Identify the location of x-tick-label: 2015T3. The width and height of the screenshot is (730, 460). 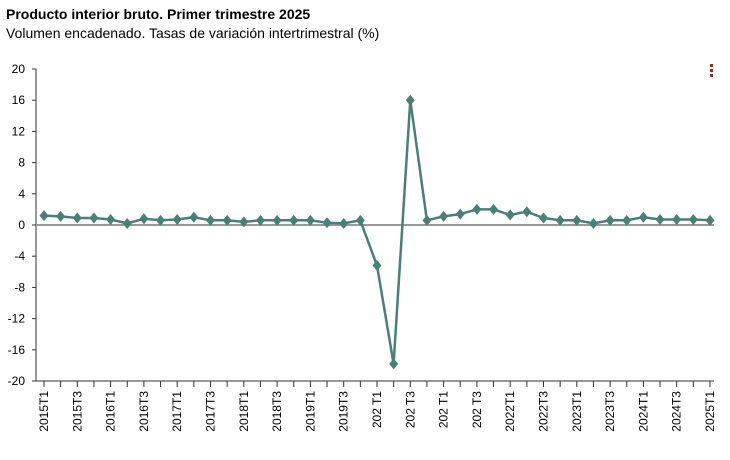
(77, 411).